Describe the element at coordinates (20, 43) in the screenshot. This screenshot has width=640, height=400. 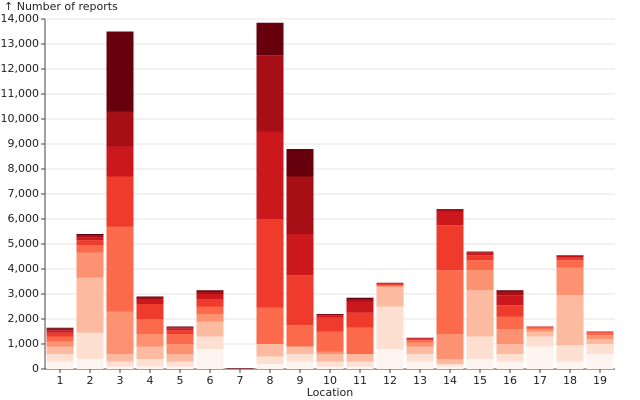
I see `y-tick-label: 13,000` at that location.